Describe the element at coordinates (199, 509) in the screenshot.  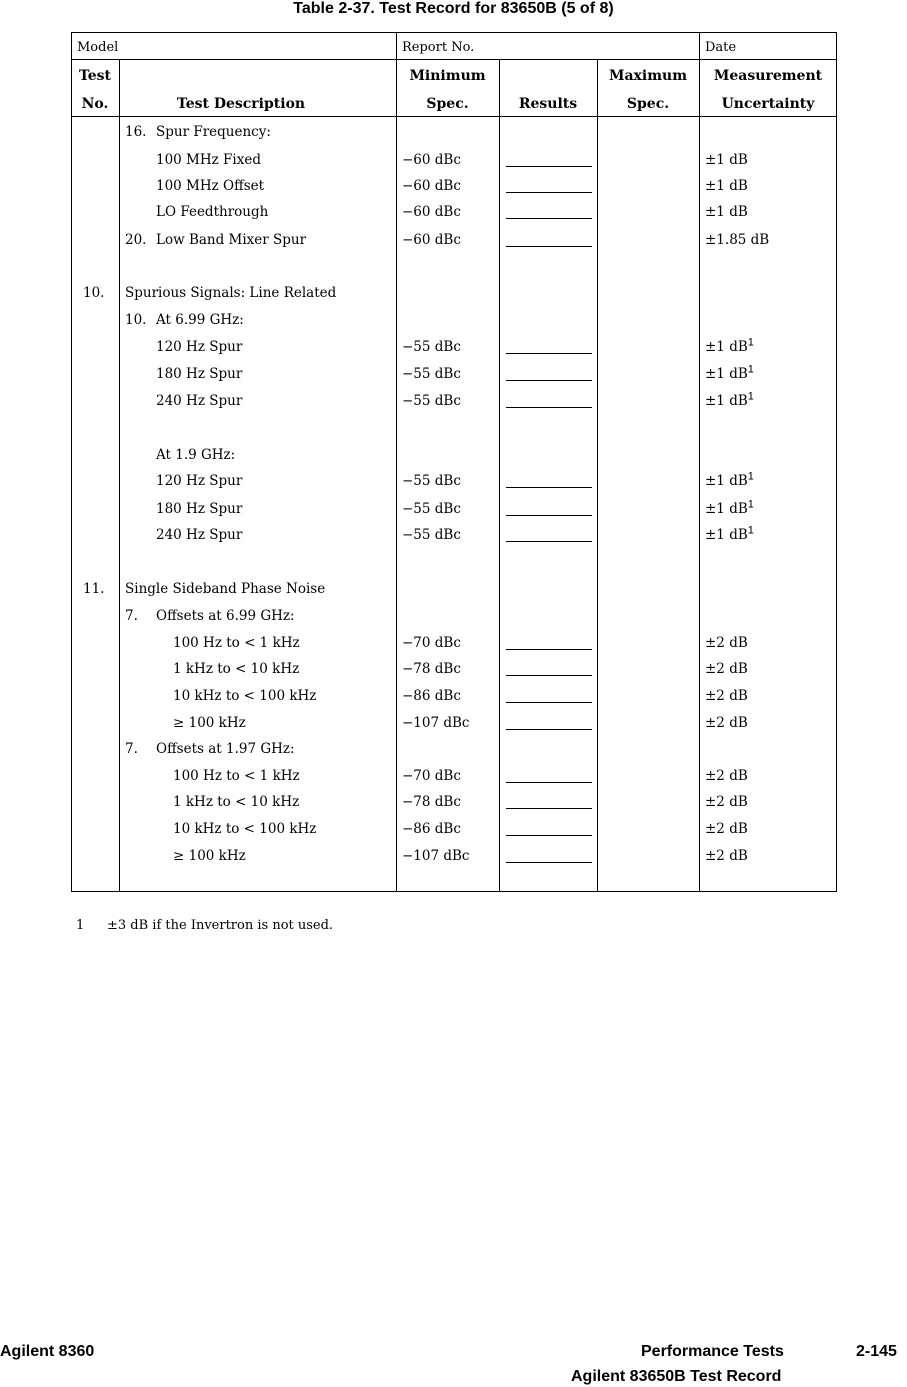
I see `test-description: 180 Hz Spur` at that location.